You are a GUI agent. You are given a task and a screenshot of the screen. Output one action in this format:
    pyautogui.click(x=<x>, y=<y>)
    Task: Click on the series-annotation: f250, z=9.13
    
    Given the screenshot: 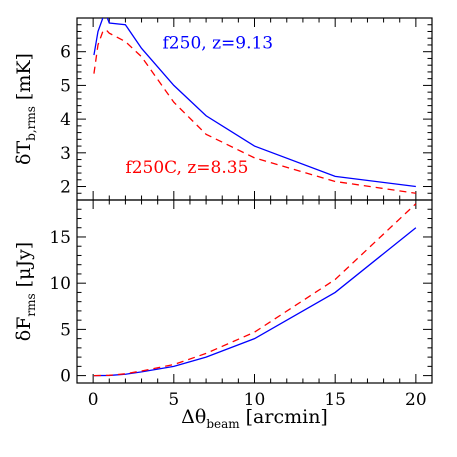 What is the action you would take?
    pyautogui.click(x=218, y=43)
    